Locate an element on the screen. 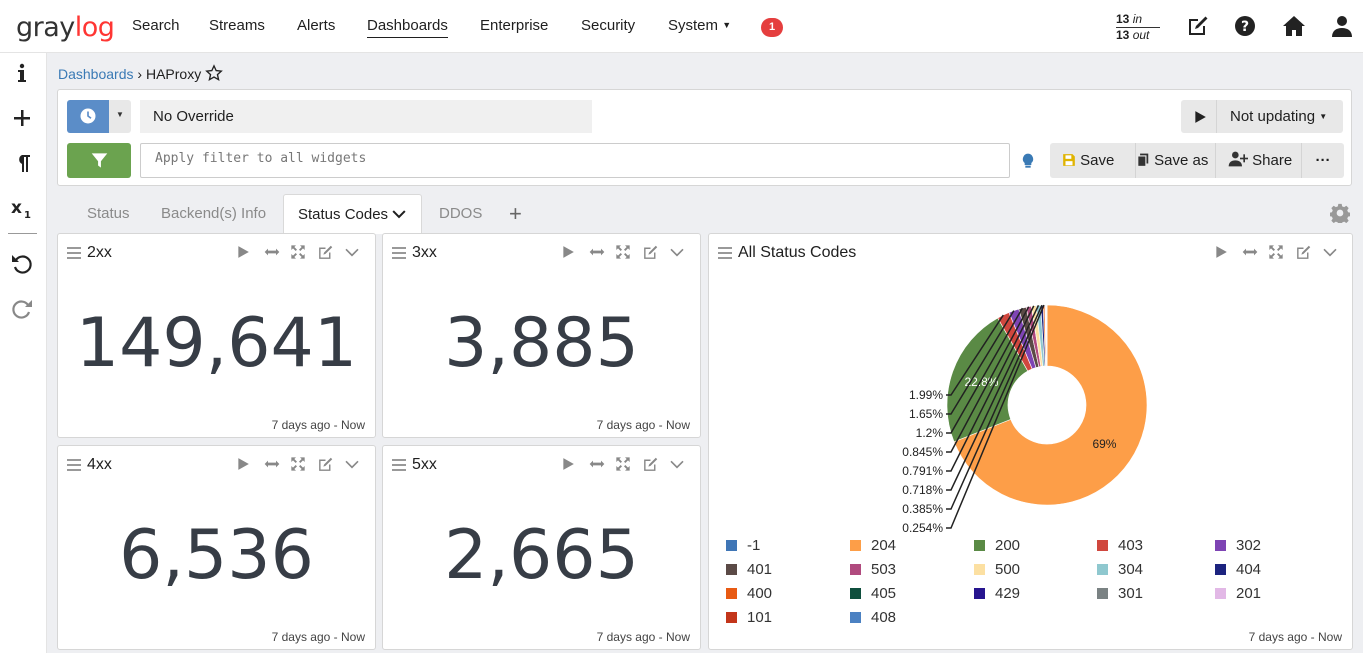  breadcrumb-dashboards-link: Dashboards is located at coordinates (96, 74).